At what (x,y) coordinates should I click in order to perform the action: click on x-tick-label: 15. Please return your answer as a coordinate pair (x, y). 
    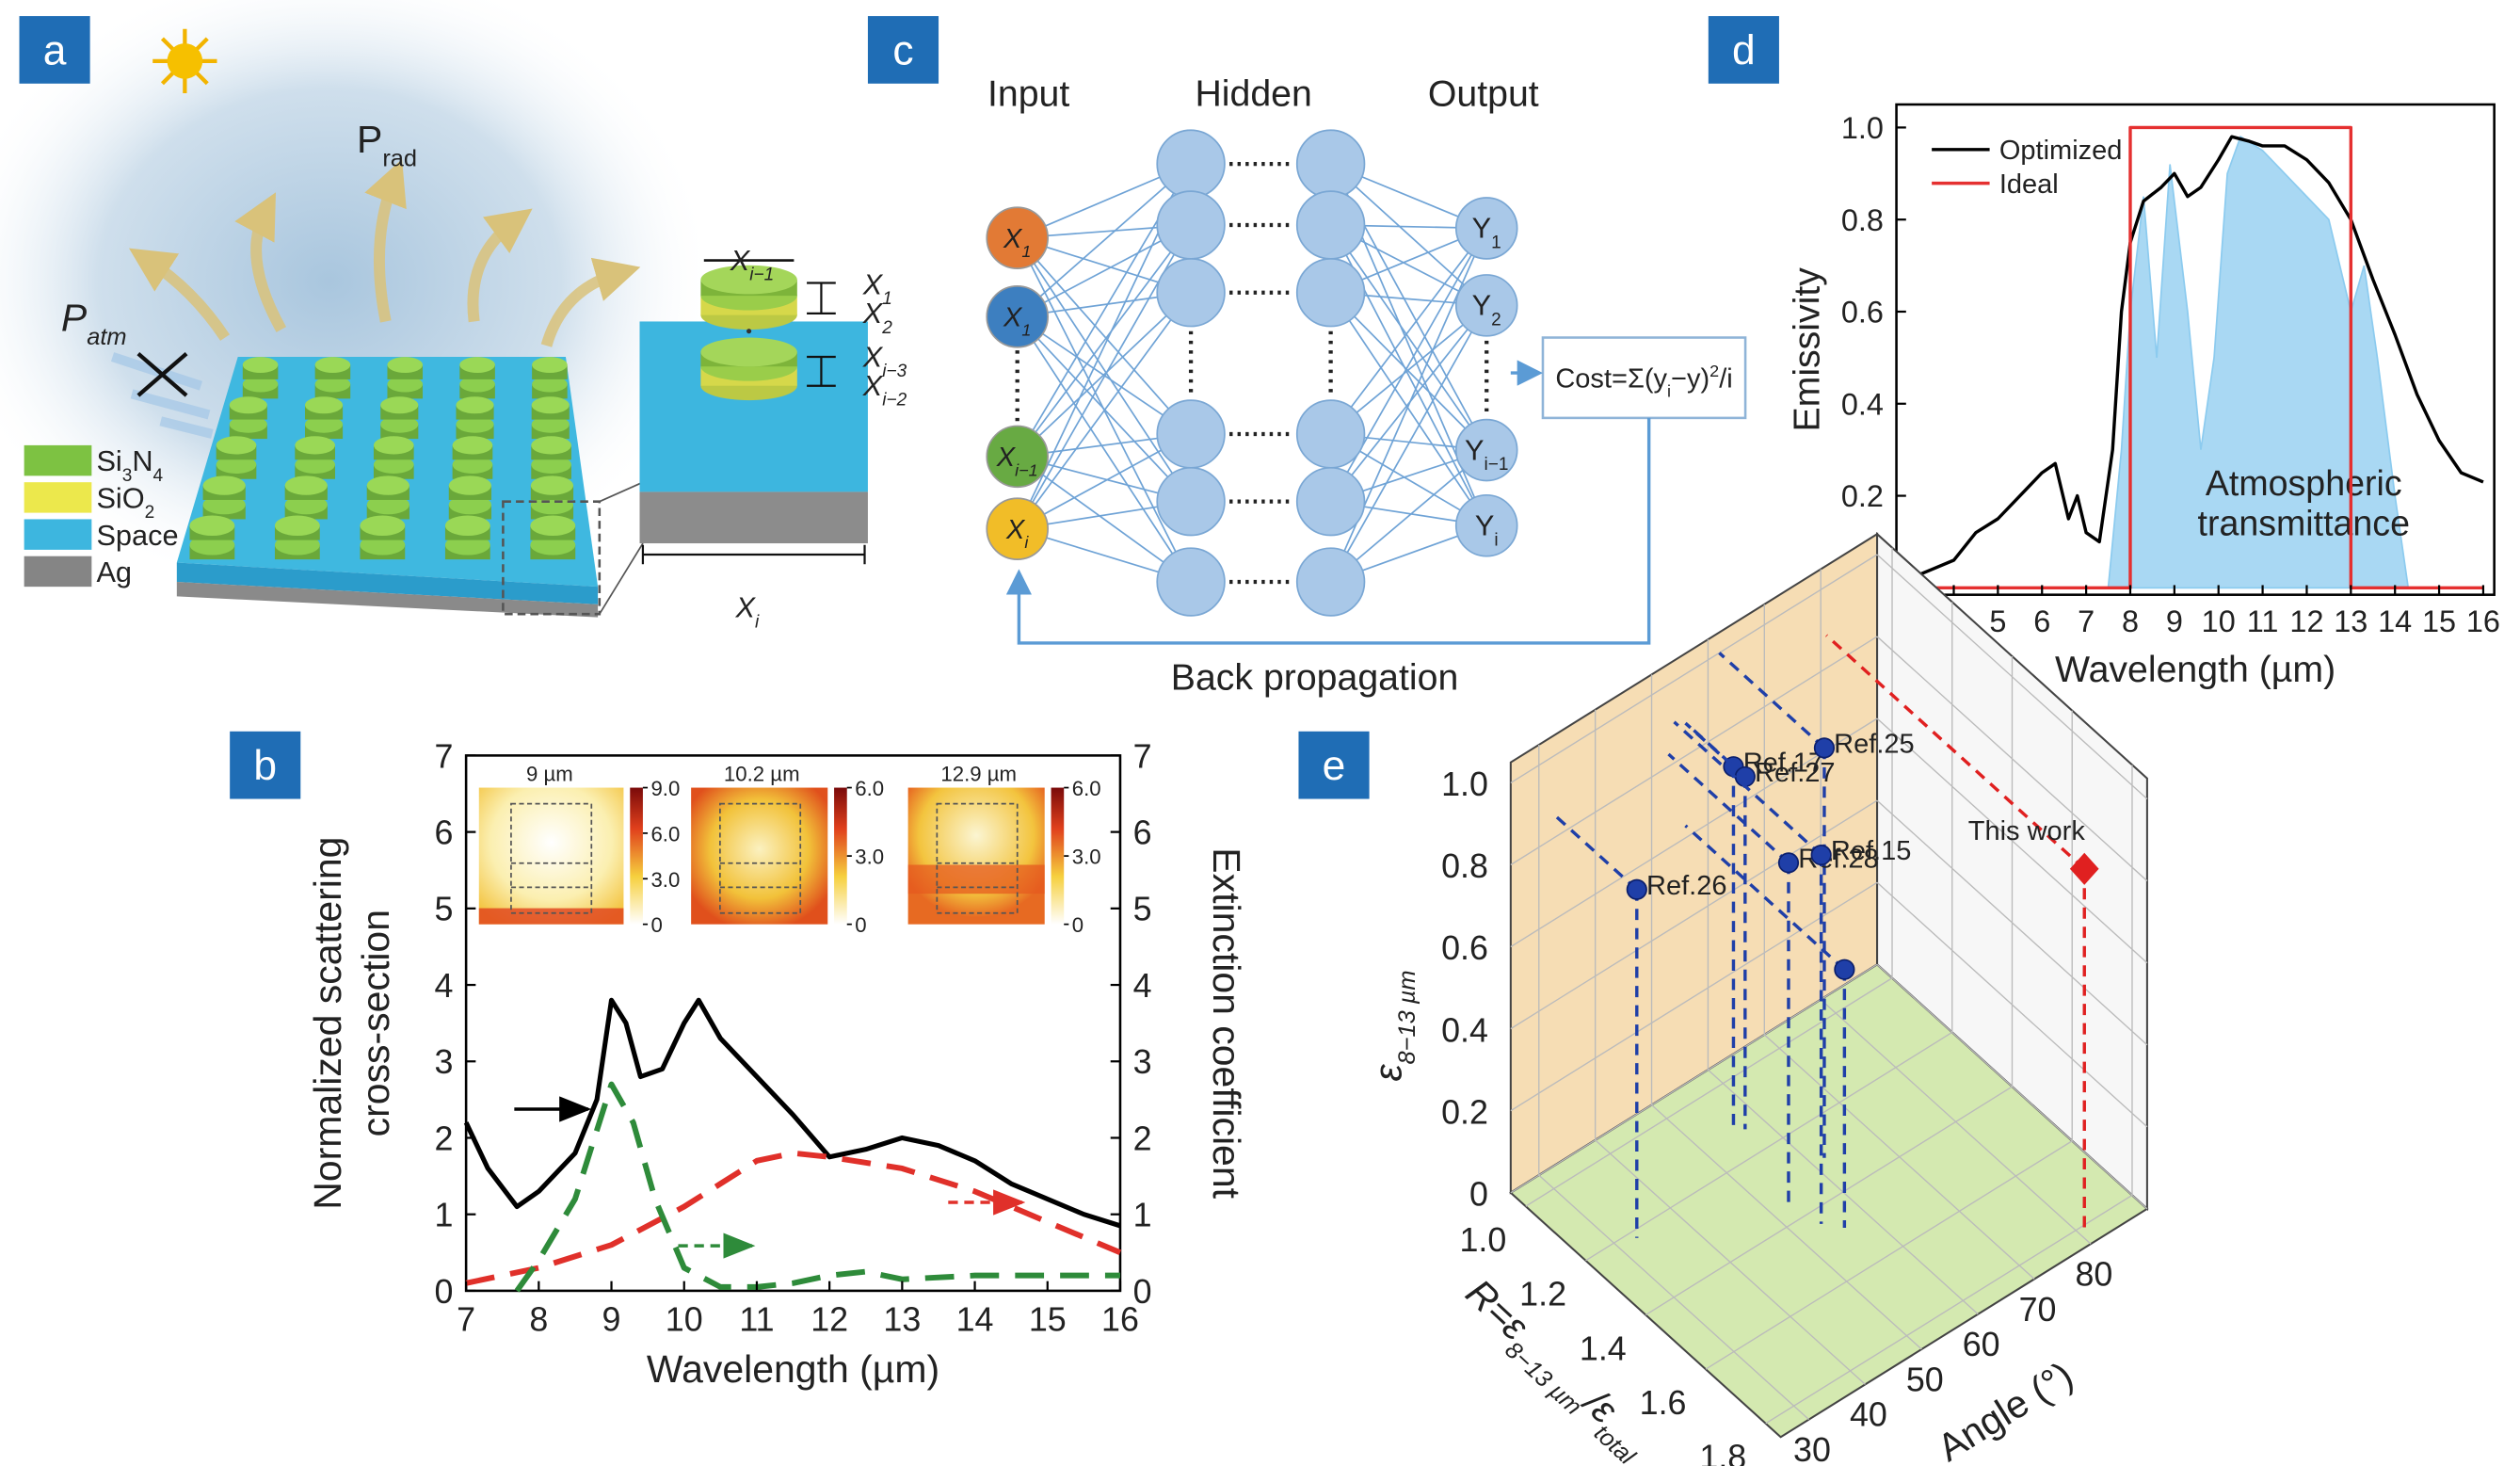
    Looking at the image, I should click on (2439, 621).